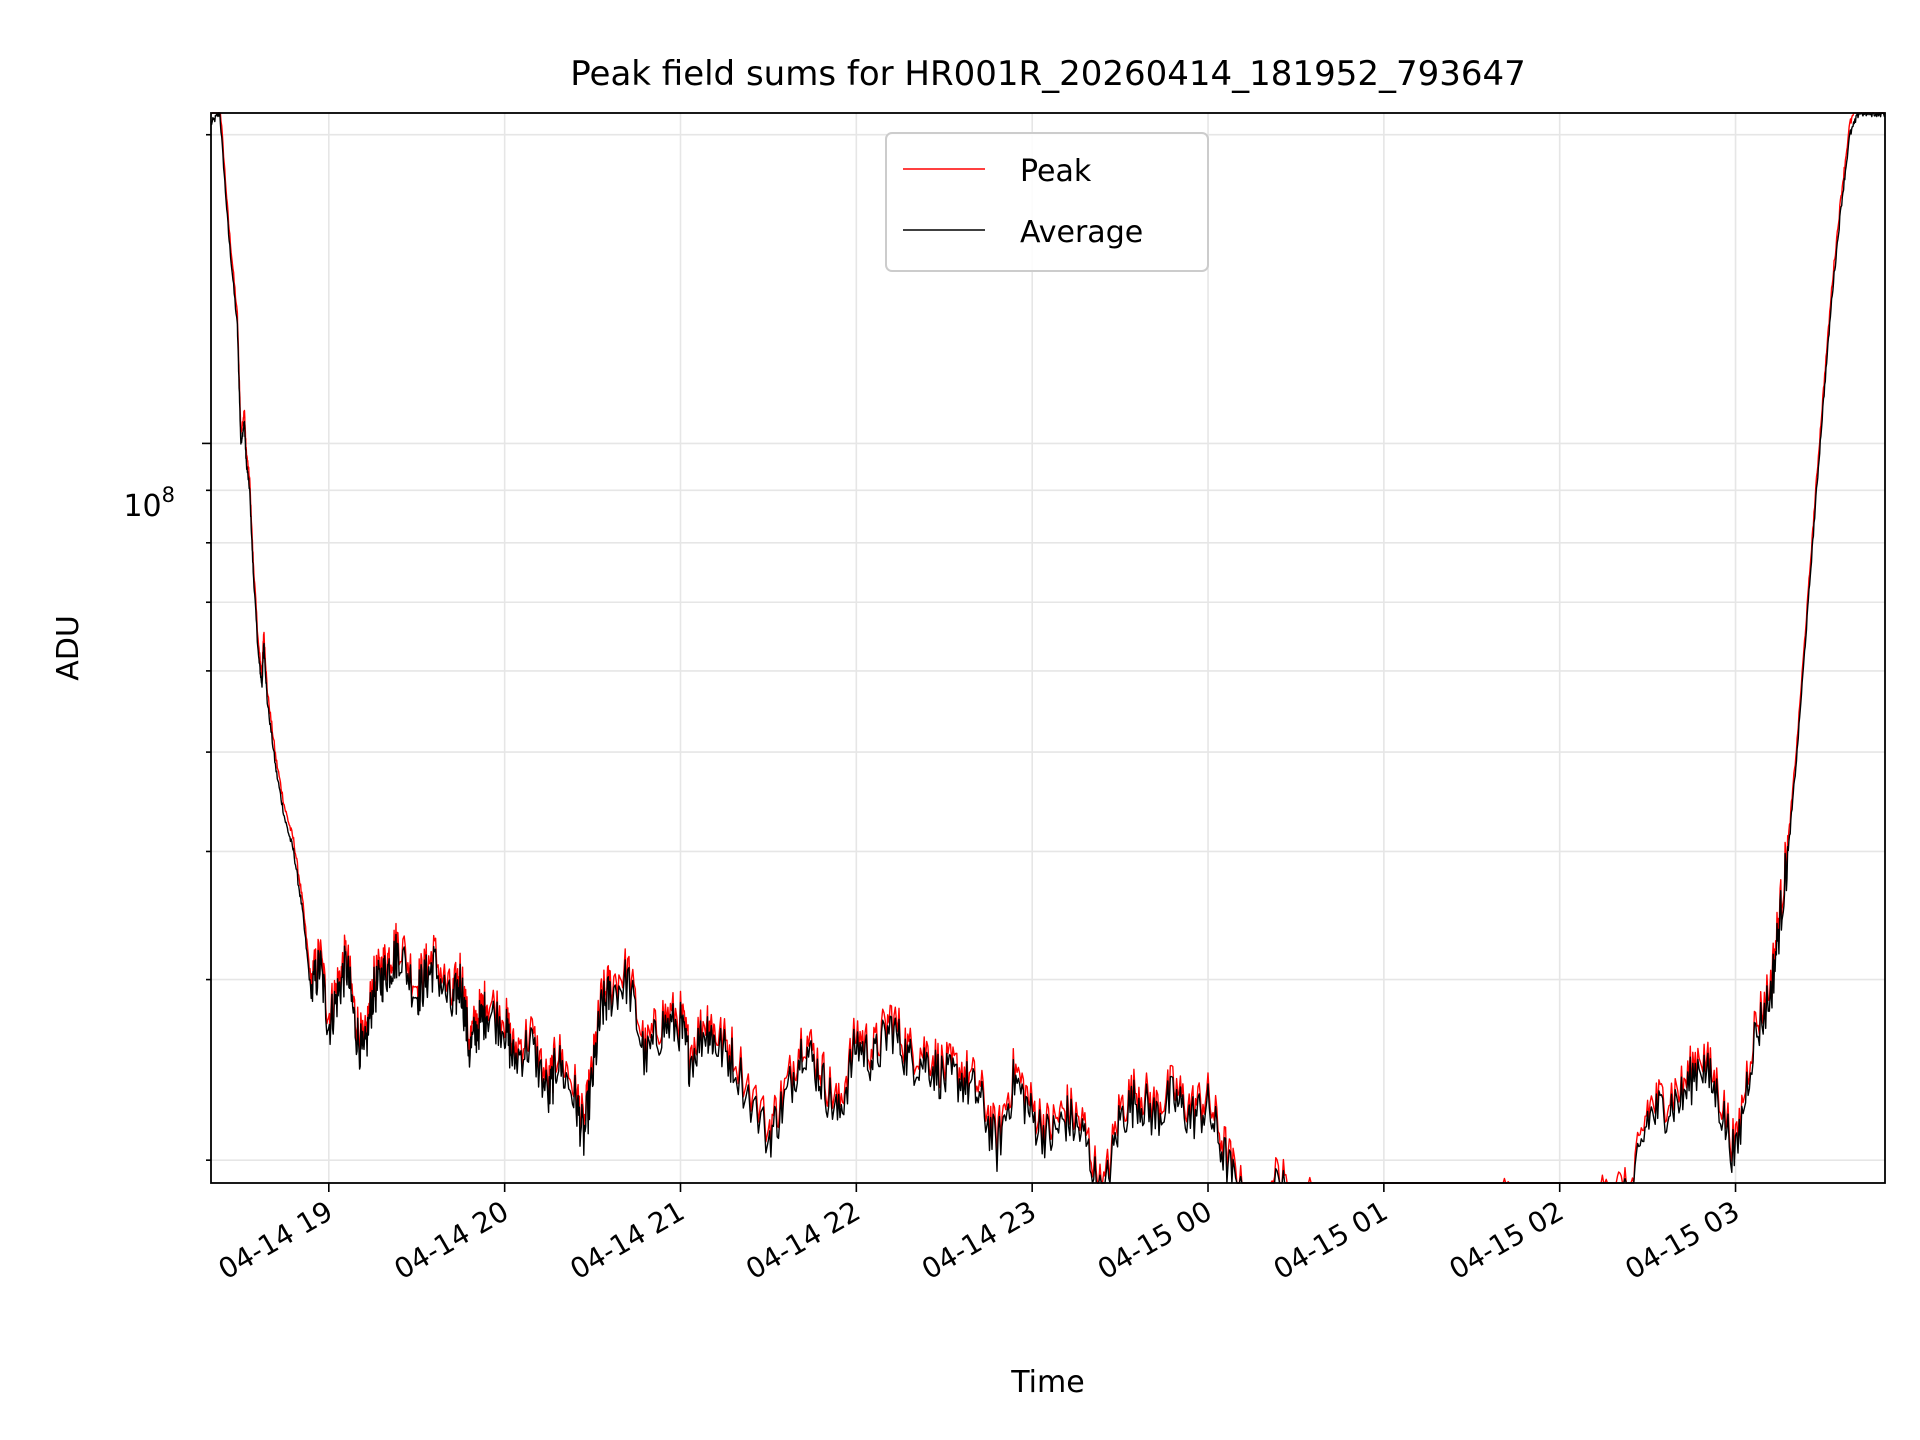  I want to click on y-axis-label: ADU, so click(68, 648).